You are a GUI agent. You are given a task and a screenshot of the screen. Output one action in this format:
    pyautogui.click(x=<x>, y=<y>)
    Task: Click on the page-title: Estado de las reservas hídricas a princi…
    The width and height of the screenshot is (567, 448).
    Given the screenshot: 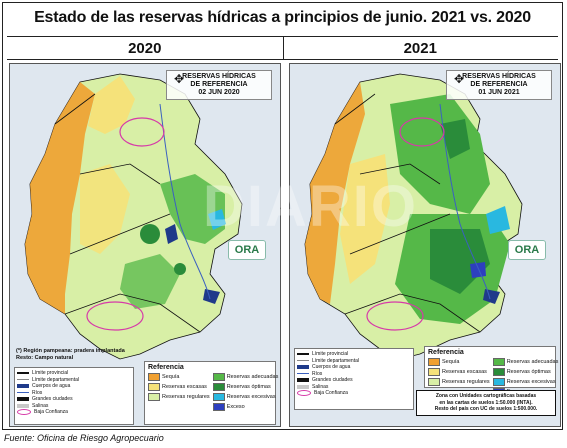 What is the action you would take?
    pyautogui.click(x=282, y=17)
    